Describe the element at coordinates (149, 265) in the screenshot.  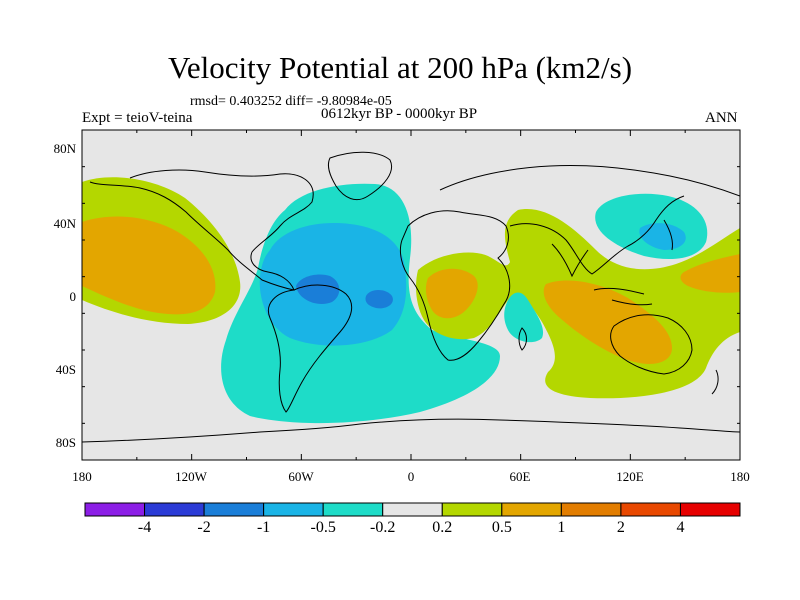
I see `region-pacific-east-core` at that location.